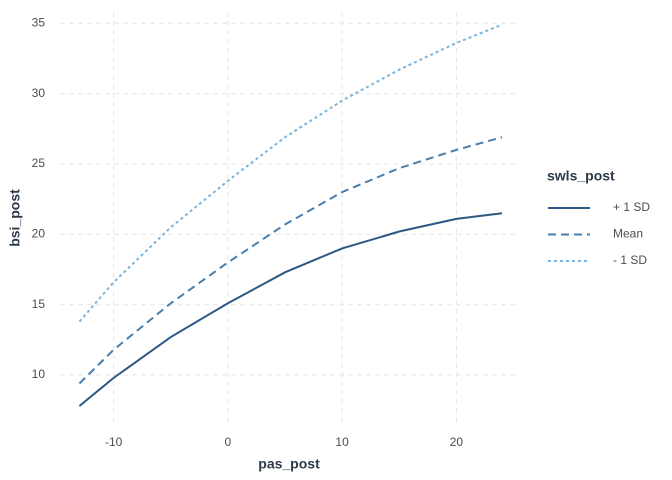 The height and width of the screenshot is (480, 672). What do you see at coordinates (39, 304) in the screenshot?
I see `y-tick-label: 15` at bounding box center [39, 304].